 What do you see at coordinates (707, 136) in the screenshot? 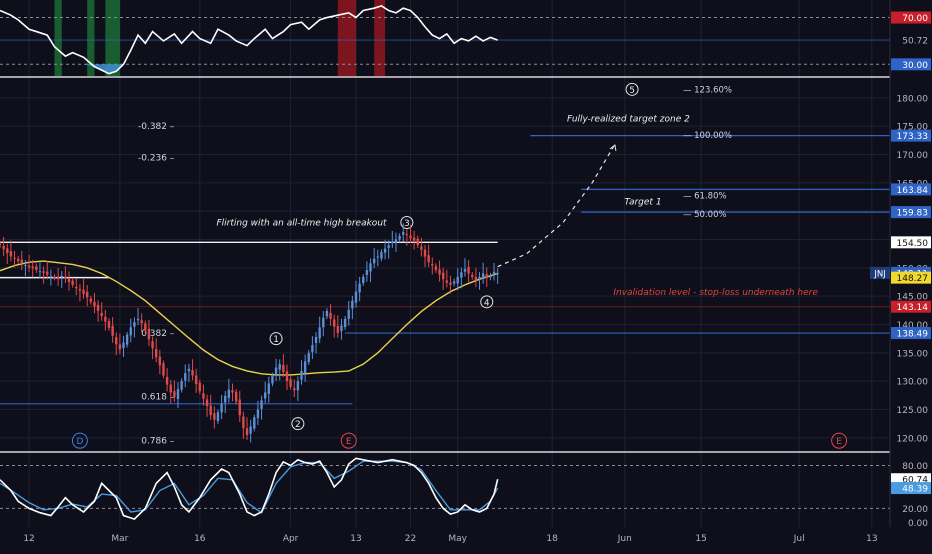
I see `fib-extension-label: — 100.00%` at bounding box center [707, 136].